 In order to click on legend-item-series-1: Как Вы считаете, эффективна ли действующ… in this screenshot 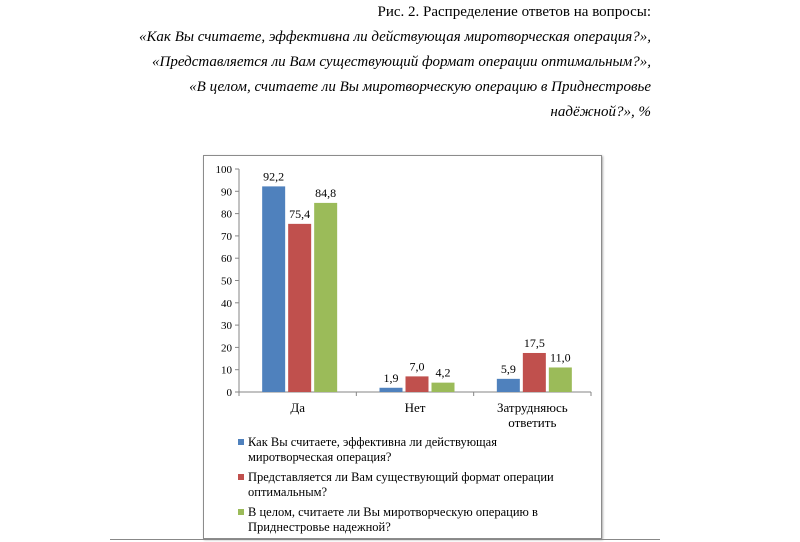, I will do `click(403, 450)`.